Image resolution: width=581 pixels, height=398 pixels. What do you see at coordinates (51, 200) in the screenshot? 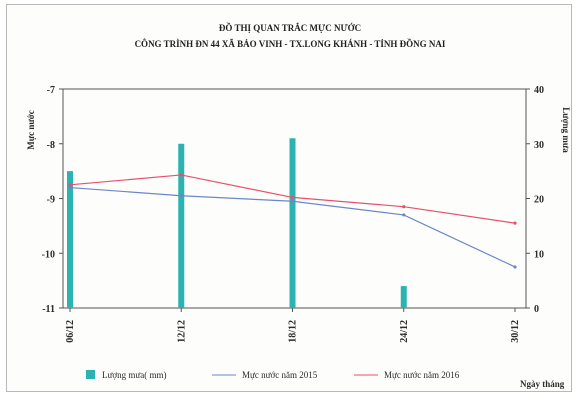
I see `y-left-tick-label: -9` at bounding box center [51, 200].